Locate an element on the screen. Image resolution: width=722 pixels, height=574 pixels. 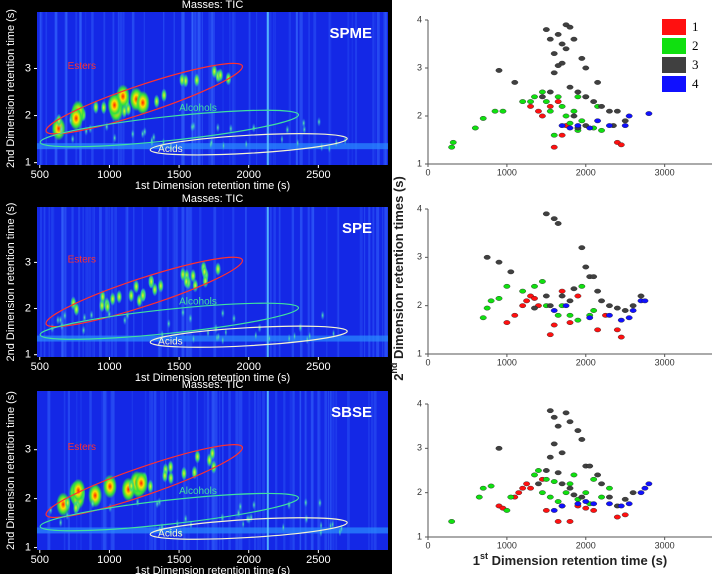
y-axis-label: 2nd Dimension retention times (s) is located at coordinates (397, 278).